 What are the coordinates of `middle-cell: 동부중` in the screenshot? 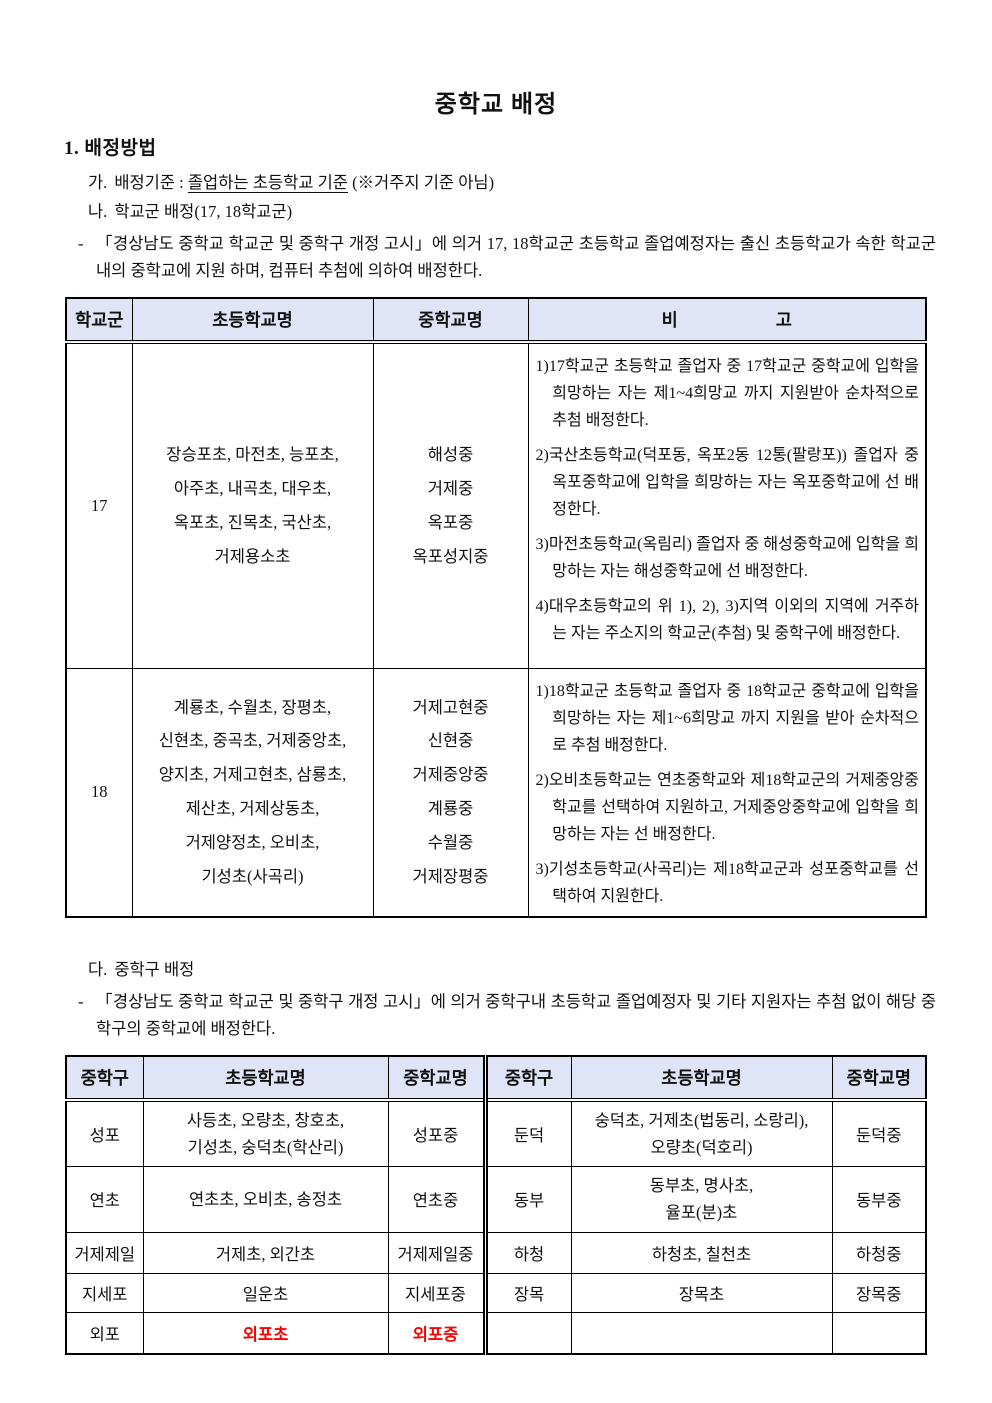 It's located at (879, 1199).